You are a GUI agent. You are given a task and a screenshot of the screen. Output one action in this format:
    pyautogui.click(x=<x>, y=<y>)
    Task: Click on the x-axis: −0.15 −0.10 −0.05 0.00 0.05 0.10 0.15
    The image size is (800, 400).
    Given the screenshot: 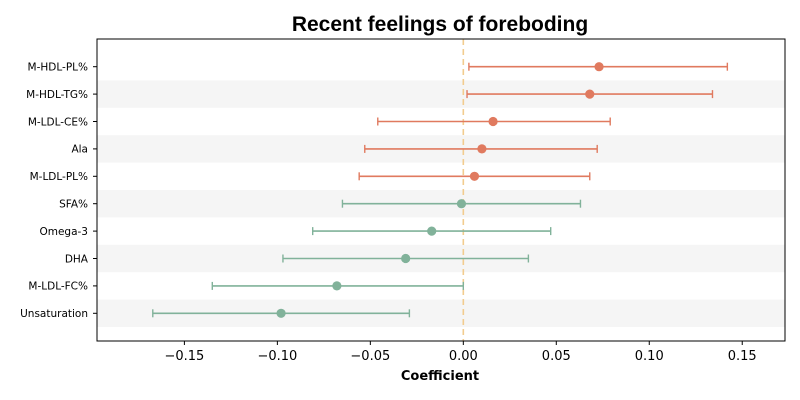 What is the action you would take?
    pyautogui.click(x=460, y=352)
    